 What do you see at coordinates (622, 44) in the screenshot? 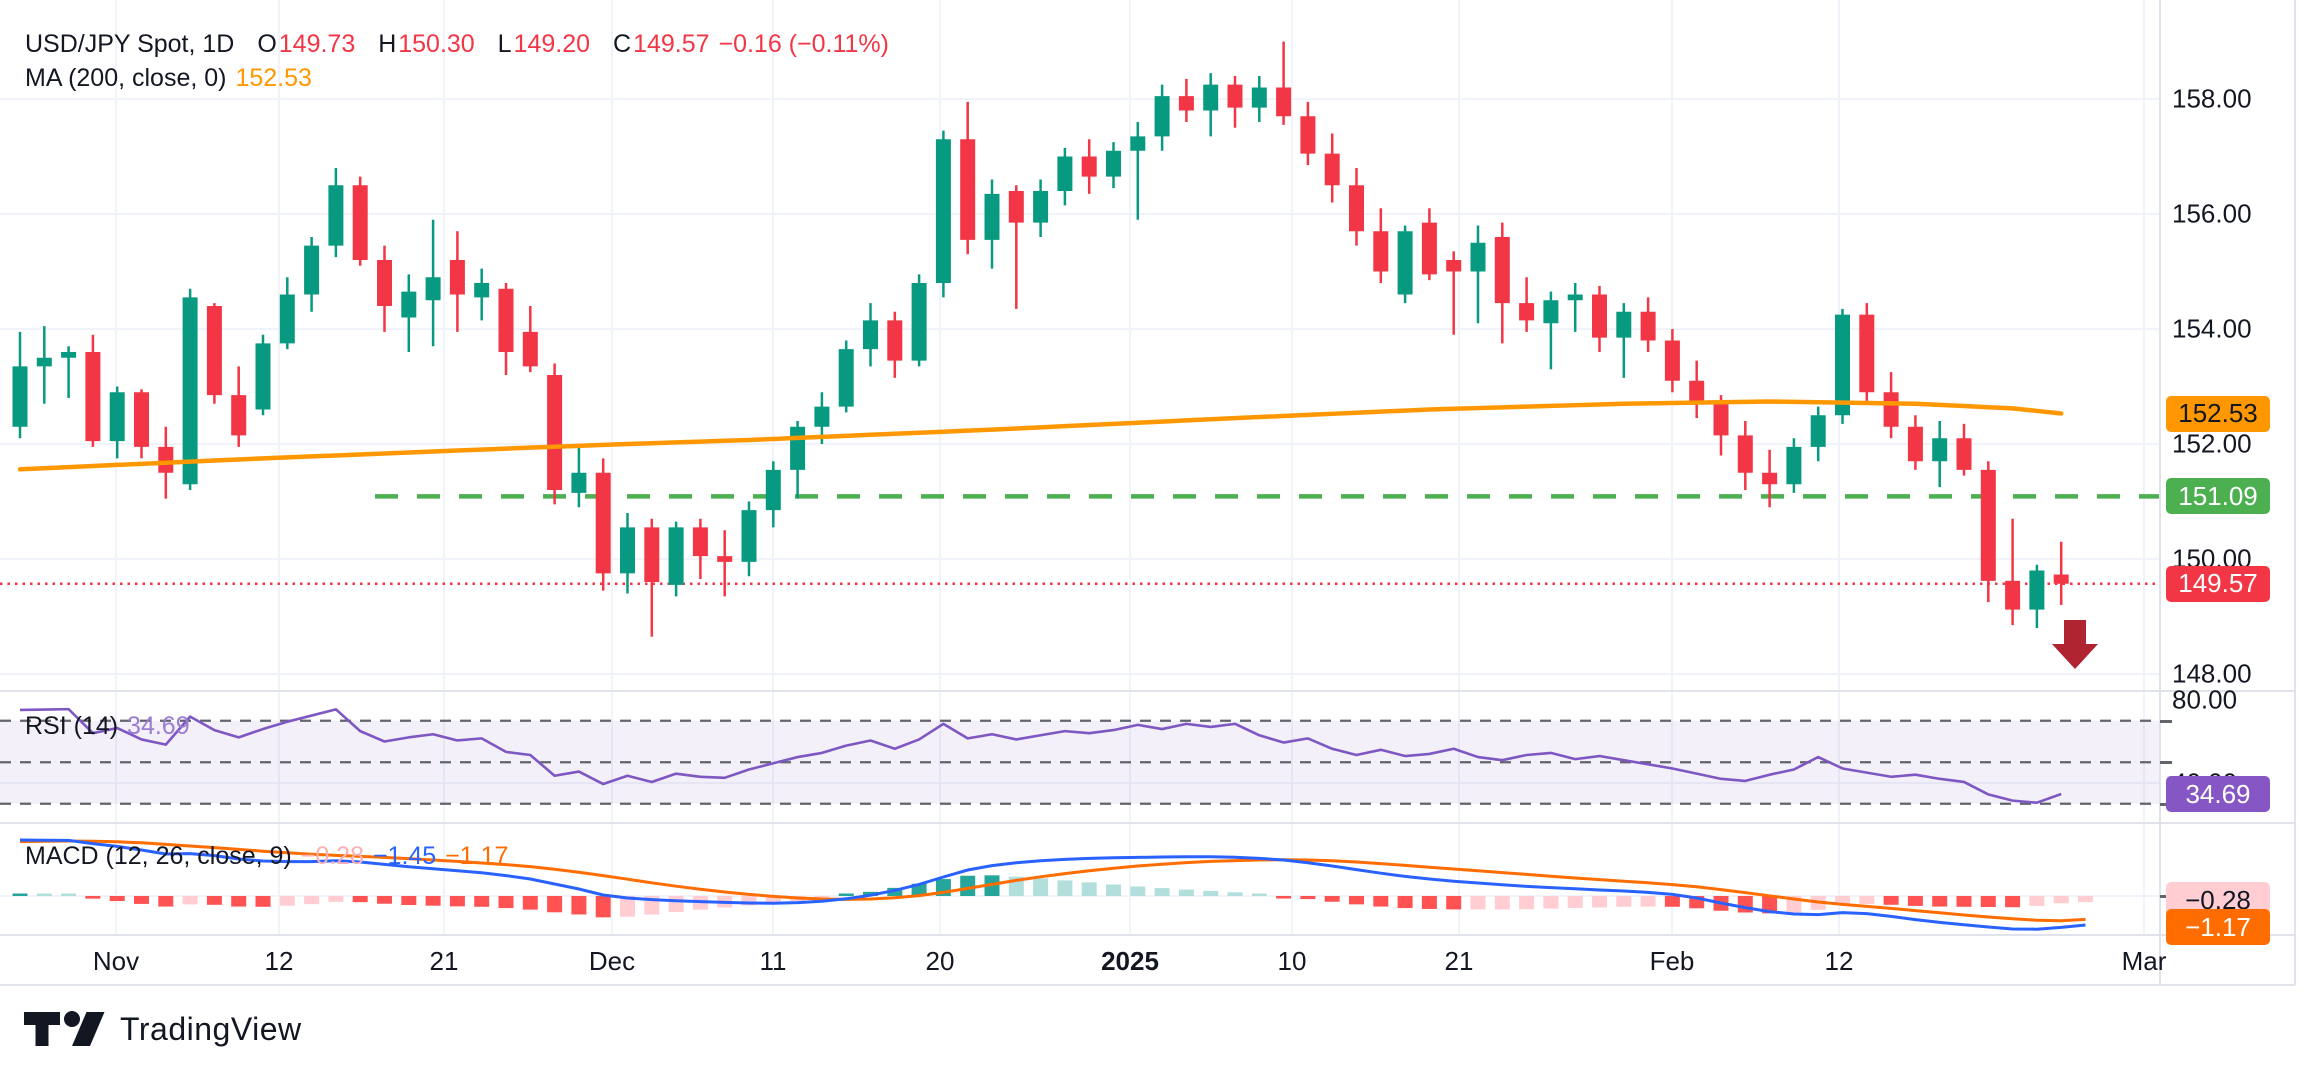
I see `close-key: C` at bounding box center [622, 44].